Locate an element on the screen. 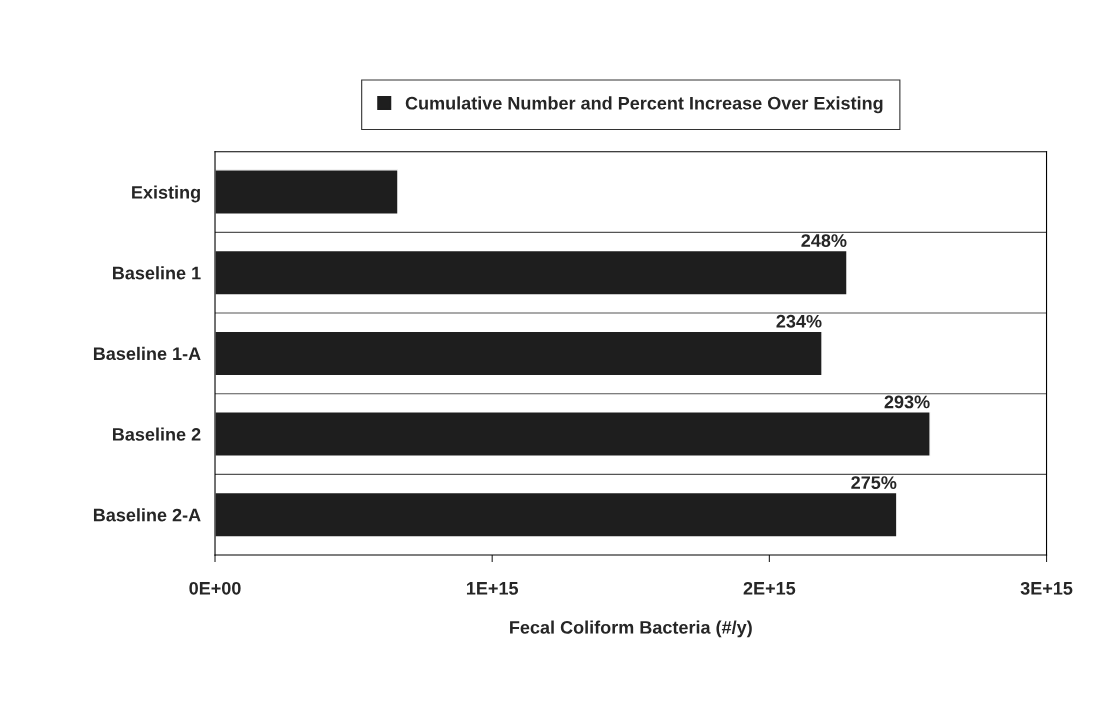  legend-label: Cumulative Number and Percent Increase Over Existing is located at coordinates (644, 105).